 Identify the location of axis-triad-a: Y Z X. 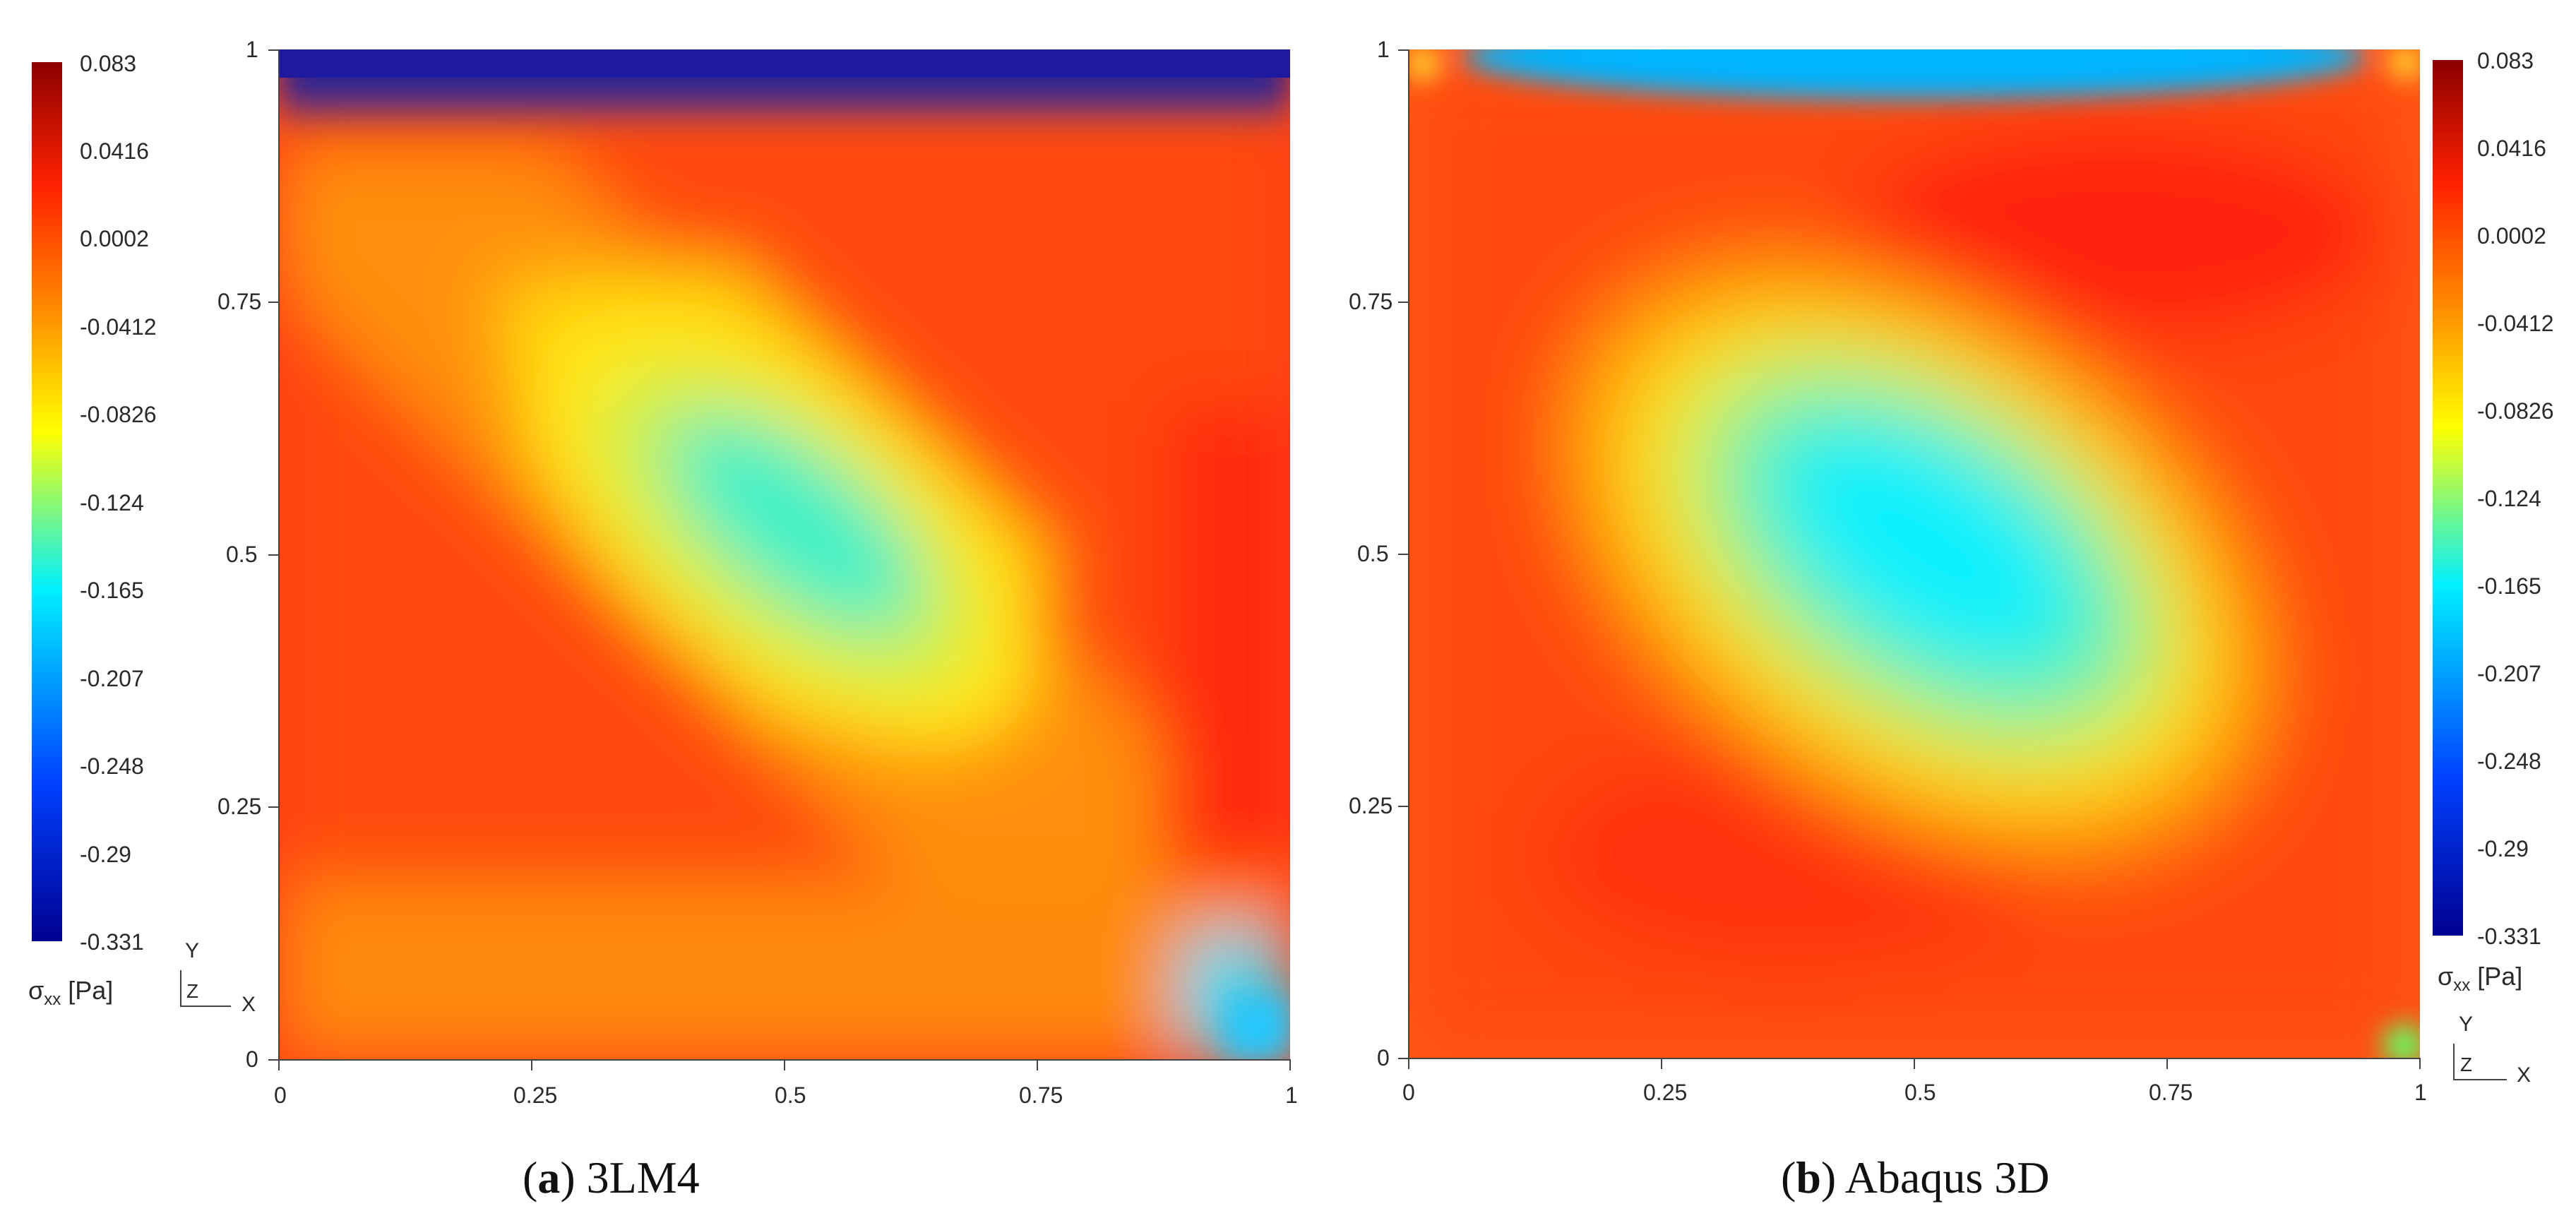
(222, 986).